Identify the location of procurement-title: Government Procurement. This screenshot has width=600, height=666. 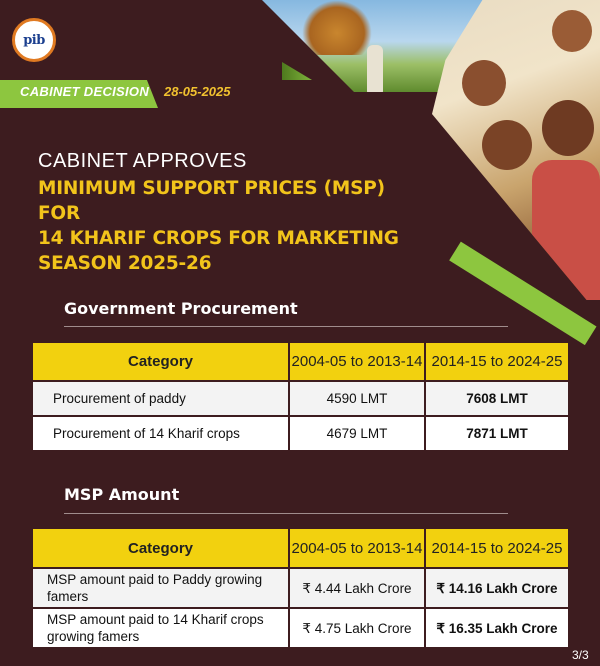
(181, 308).